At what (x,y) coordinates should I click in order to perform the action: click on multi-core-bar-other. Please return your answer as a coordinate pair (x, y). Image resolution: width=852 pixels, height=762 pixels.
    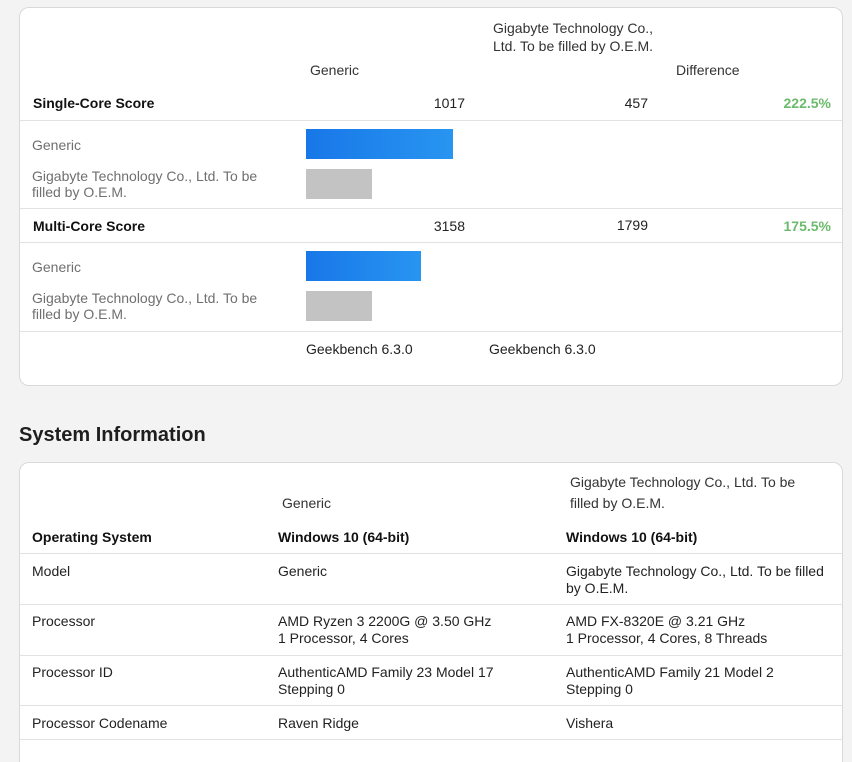
    Looking at the image, I should click on (339, 306).